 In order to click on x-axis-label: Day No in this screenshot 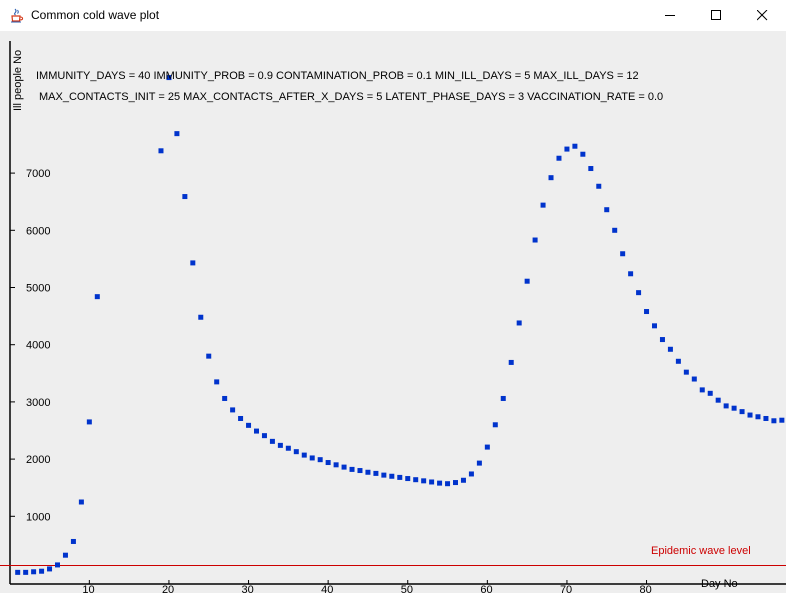, I will do `click(719, 584)`.